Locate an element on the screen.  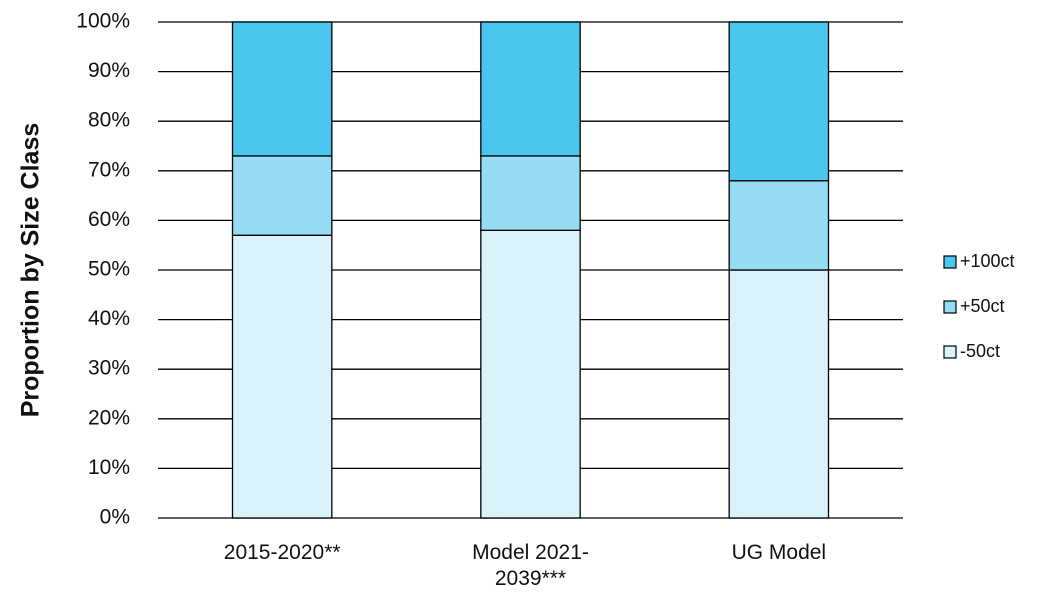
y-axis-title: Proportion by Size Class is located at coordinates (31, 270).